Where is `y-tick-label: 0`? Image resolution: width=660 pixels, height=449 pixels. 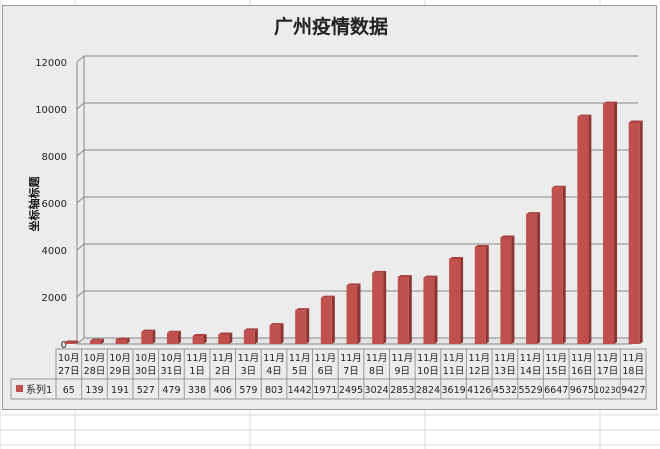
y-tick-label: 0 is located at coordinates (64, 345).